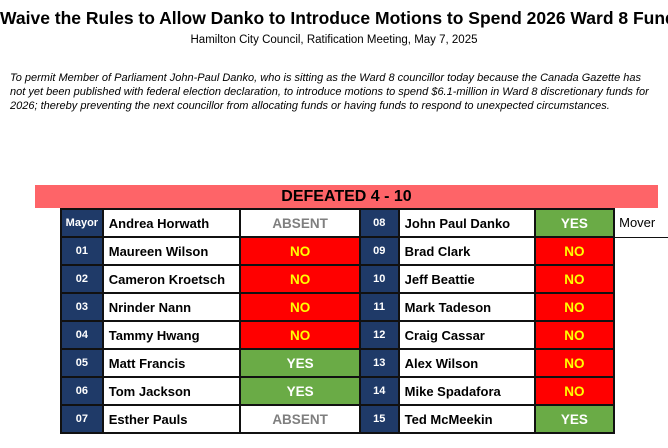 The height and width of the screenshot is (448, 668). What do you see at coordinates (171, 223) in the screenshot?
I see `councillor-name-cell: Andrea Horwath` at bounding box center [171, 223].